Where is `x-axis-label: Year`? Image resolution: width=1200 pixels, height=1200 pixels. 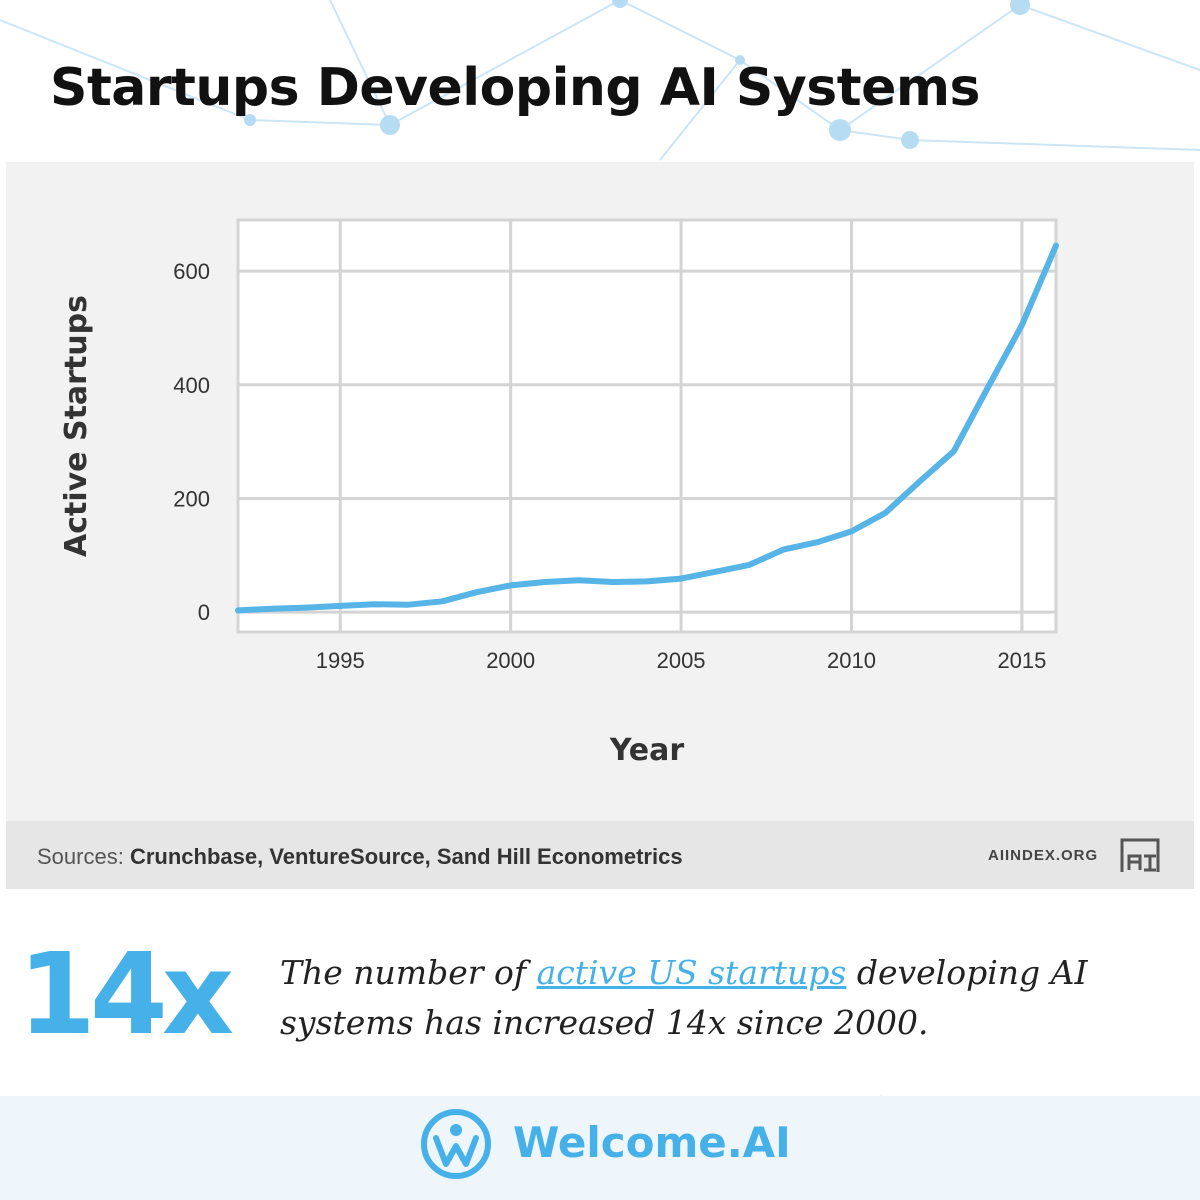
x-axis-label: Year is located at coordinates (647, 750).